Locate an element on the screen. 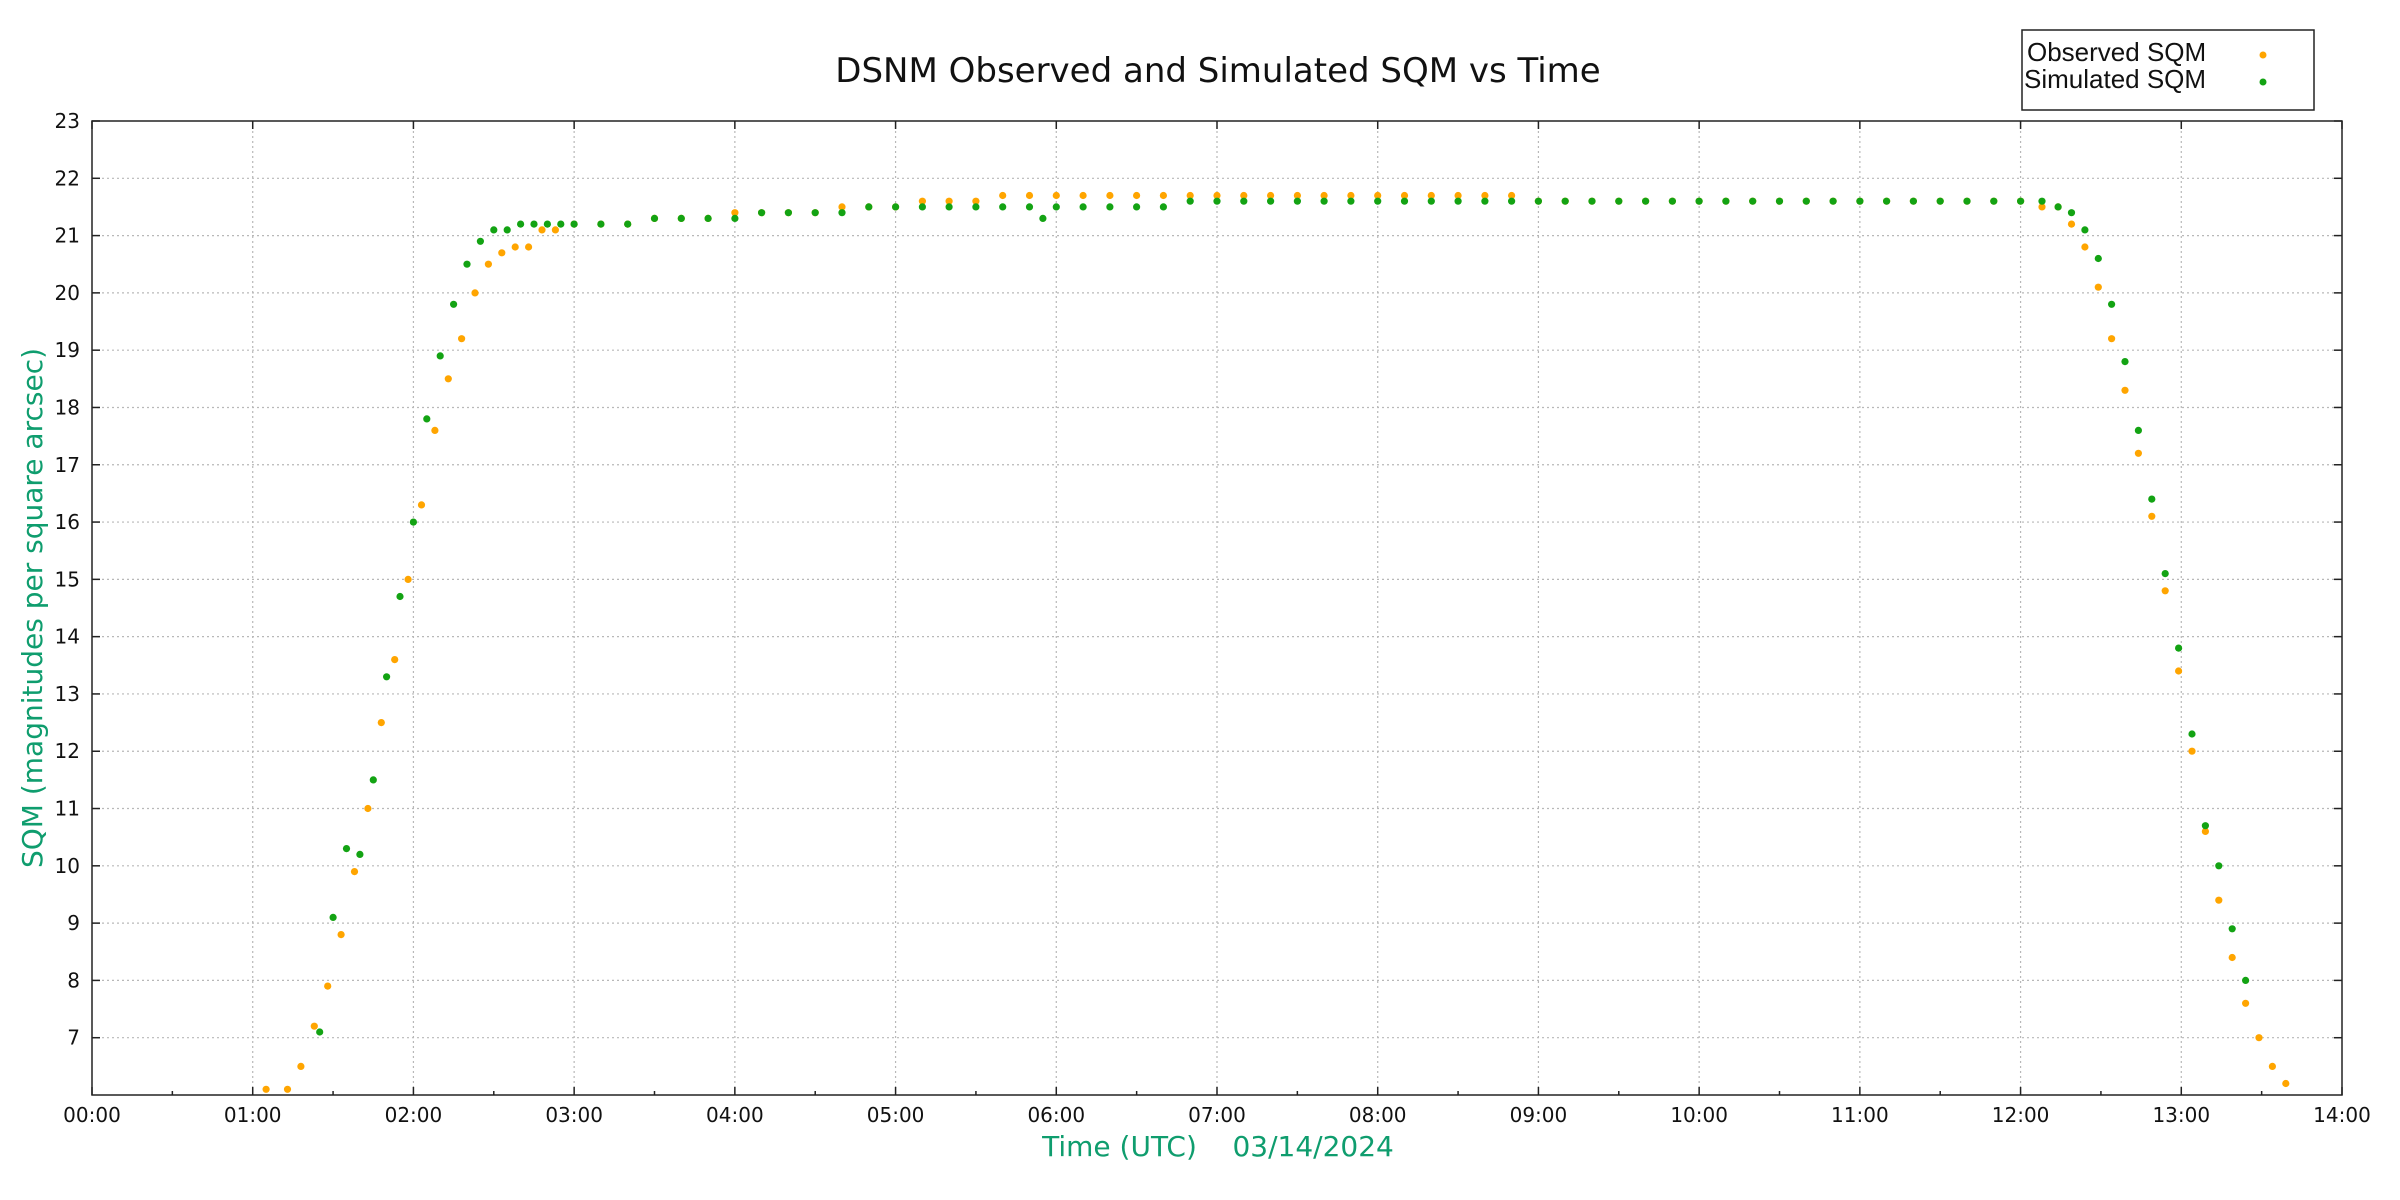 The height and width of the screenshot is (1200, 2400). y-tick-label: 17 is located at coordinates (67, 465).